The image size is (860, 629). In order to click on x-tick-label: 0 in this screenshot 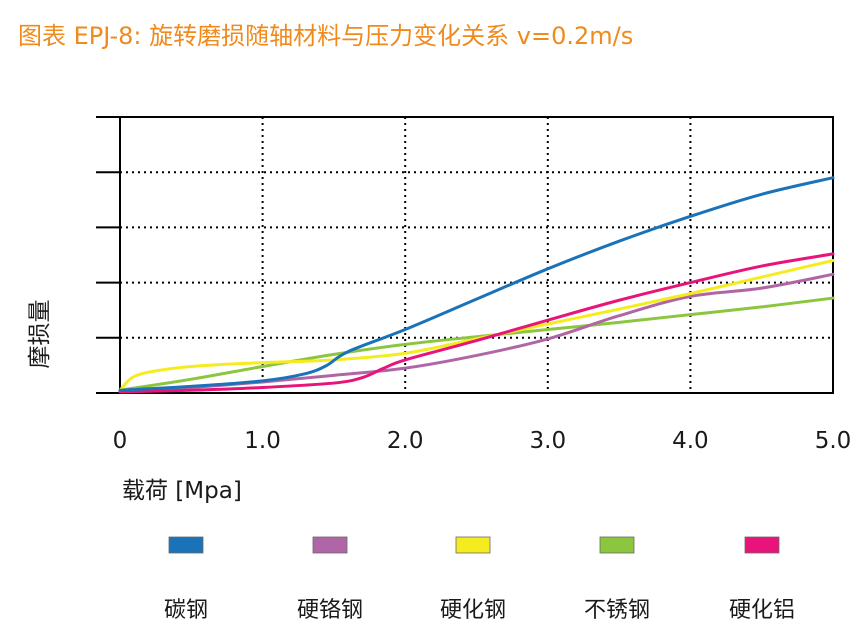, I will do `click(120, 441)`.